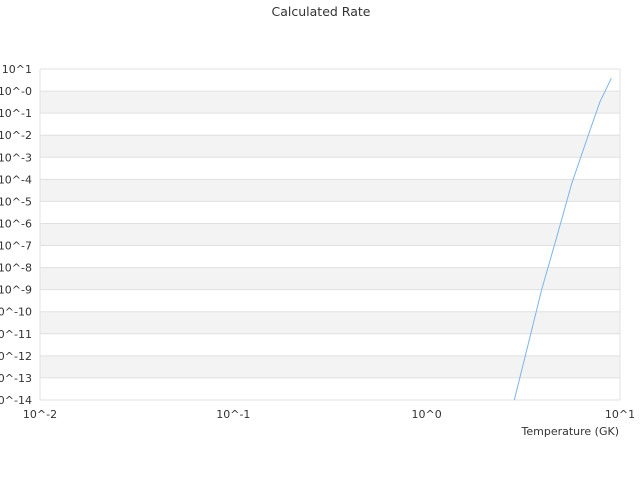  I want to click on y-tick-label: 10^-6, so click(16, 223).